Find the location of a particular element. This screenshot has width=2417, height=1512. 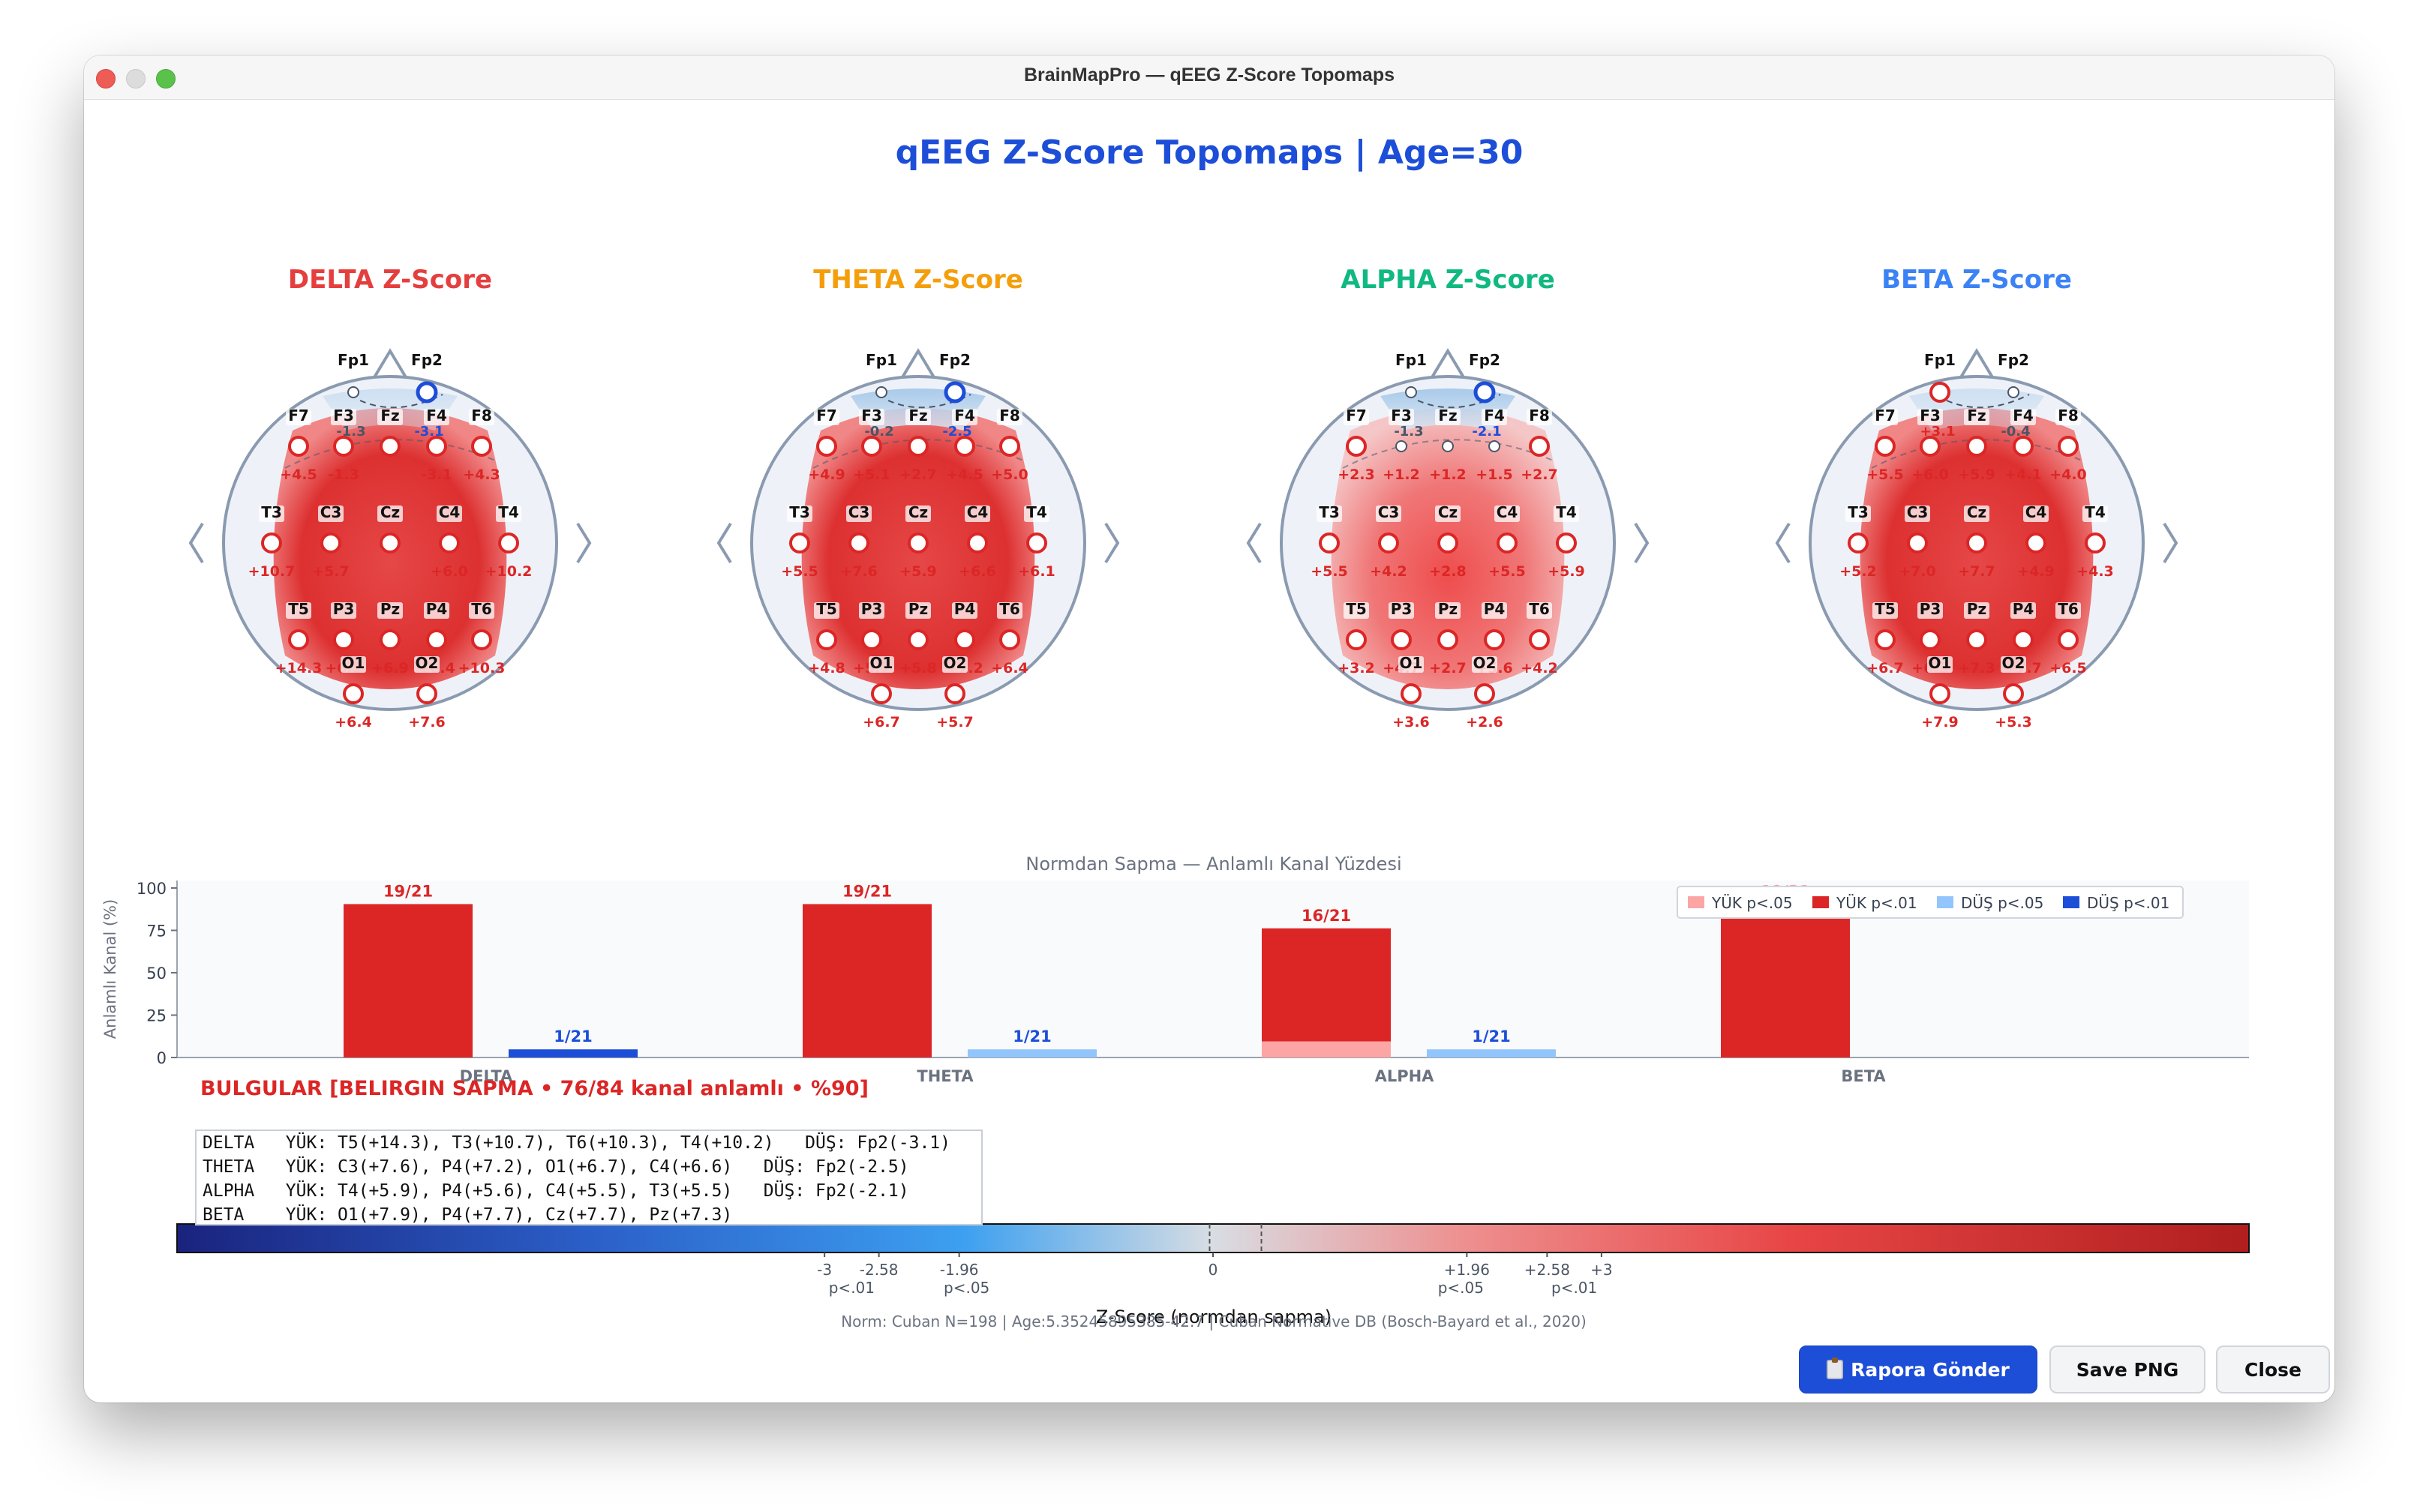

window-close-control is located at coordinates (106, 78).